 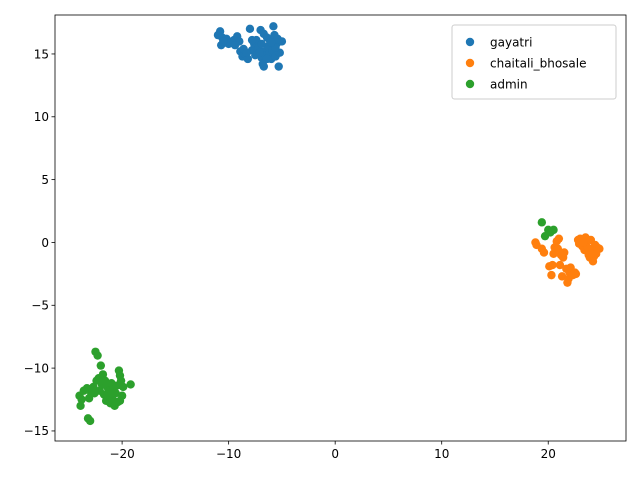 What do you see at coordinates (121, 454) in the screenshot?
I see `x-tick-label-0: −20` at bounding box center [121, 454].